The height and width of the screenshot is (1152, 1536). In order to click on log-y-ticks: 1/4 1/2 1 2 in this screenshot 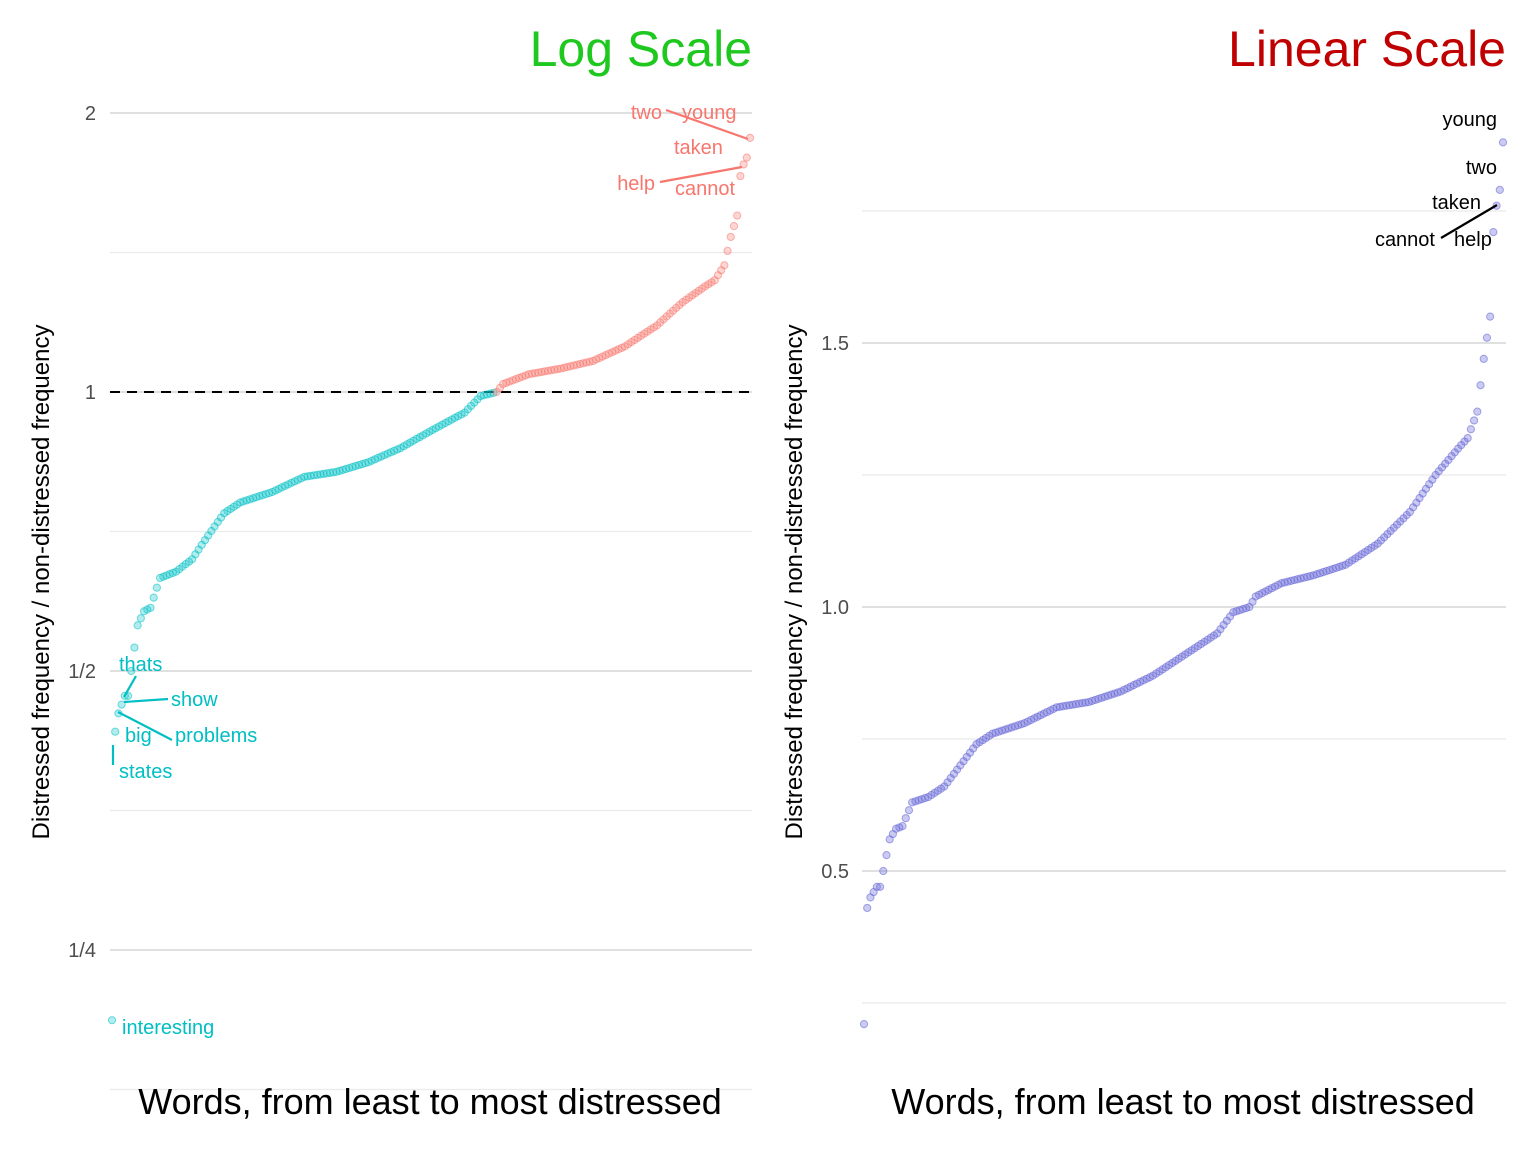, I will do `click(82, 532)`.